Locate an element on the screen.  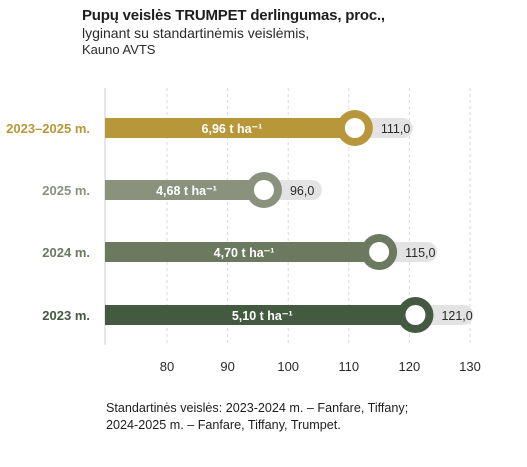
chart-subtitle: lyginant su standartinėmis veislėmis, is located at coordinates (196, 33).